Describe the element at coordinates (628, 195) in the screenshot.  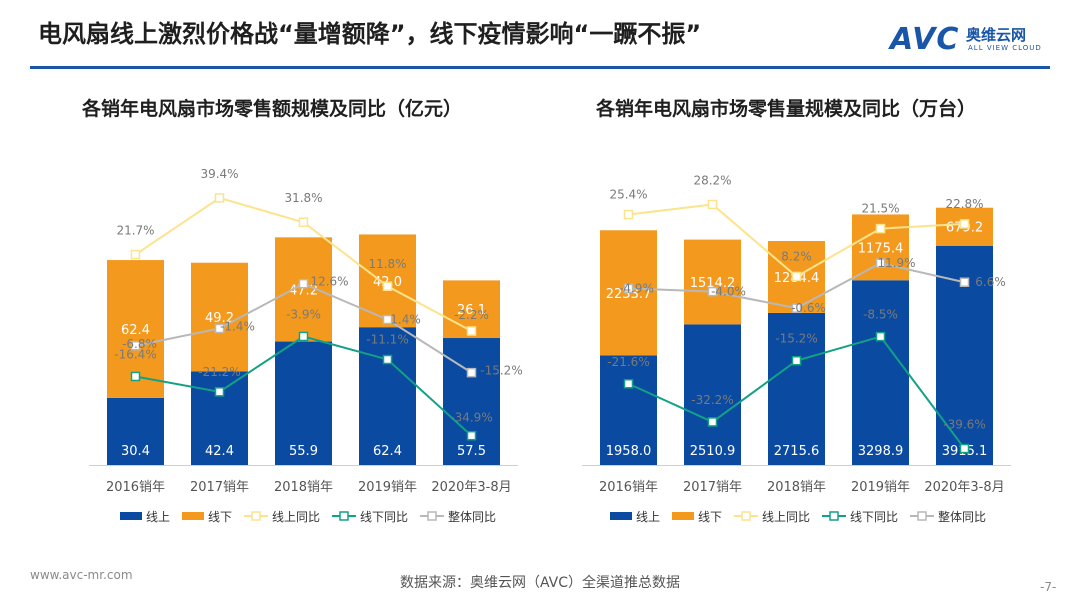
I see `online-yoy-label-1-0: 25.4%` at that location.